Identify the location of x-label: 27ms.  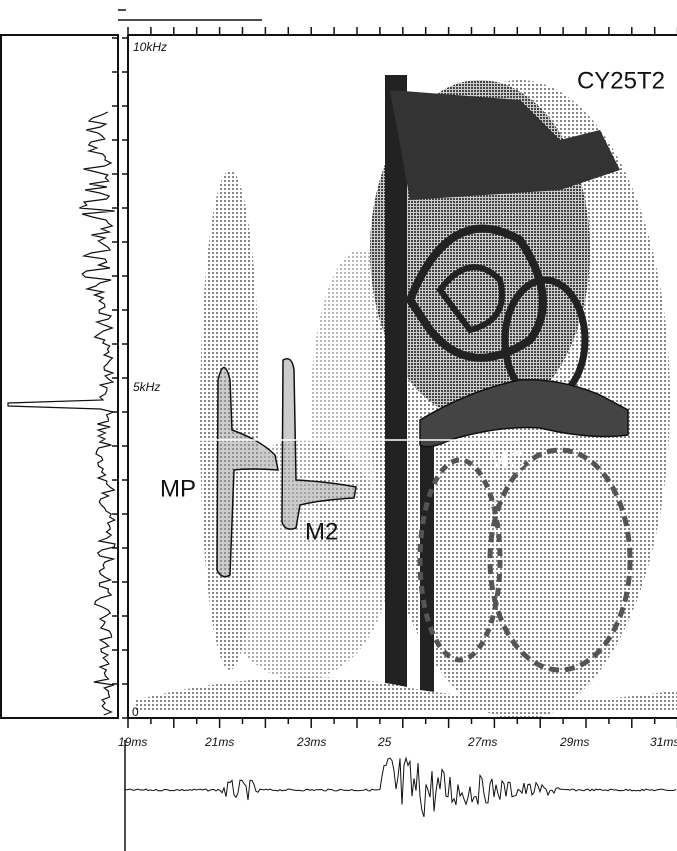
(482, 742).